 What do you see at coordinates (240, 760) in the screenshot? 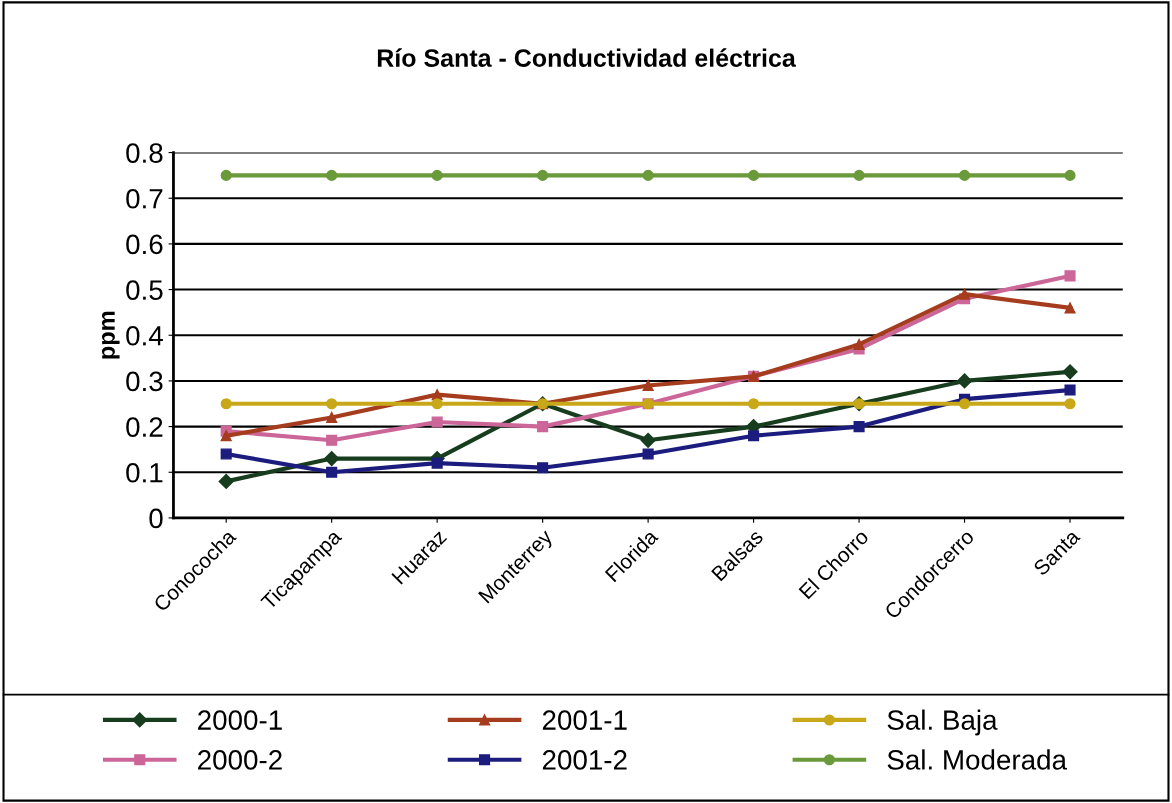
I see `legend-label: 2000-2` at bounding box center [240, 760].